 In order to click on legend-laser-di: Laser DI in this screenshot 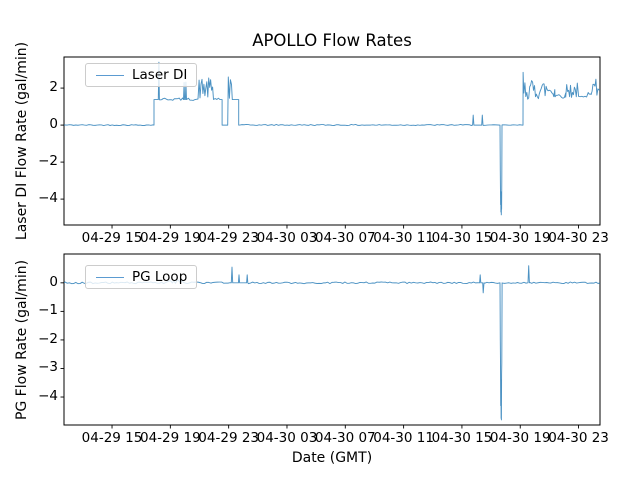, I will do `click(141, 75)`.